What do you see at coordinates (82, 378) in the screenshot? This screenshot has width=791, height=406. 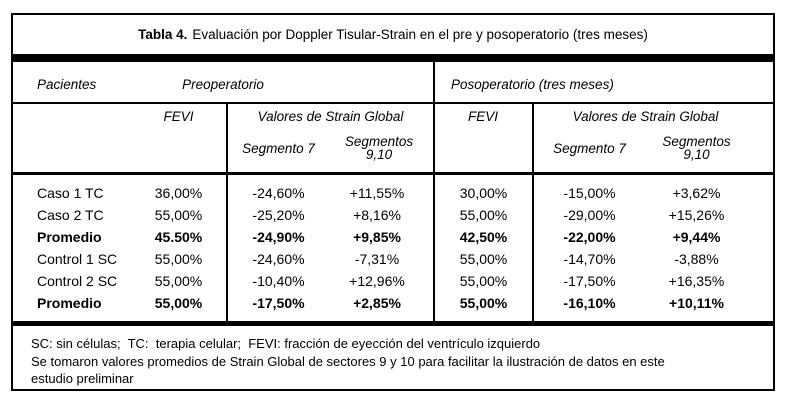 I see `footnote-method-line2: estudio preliminar` at bounding box center [82, 378].